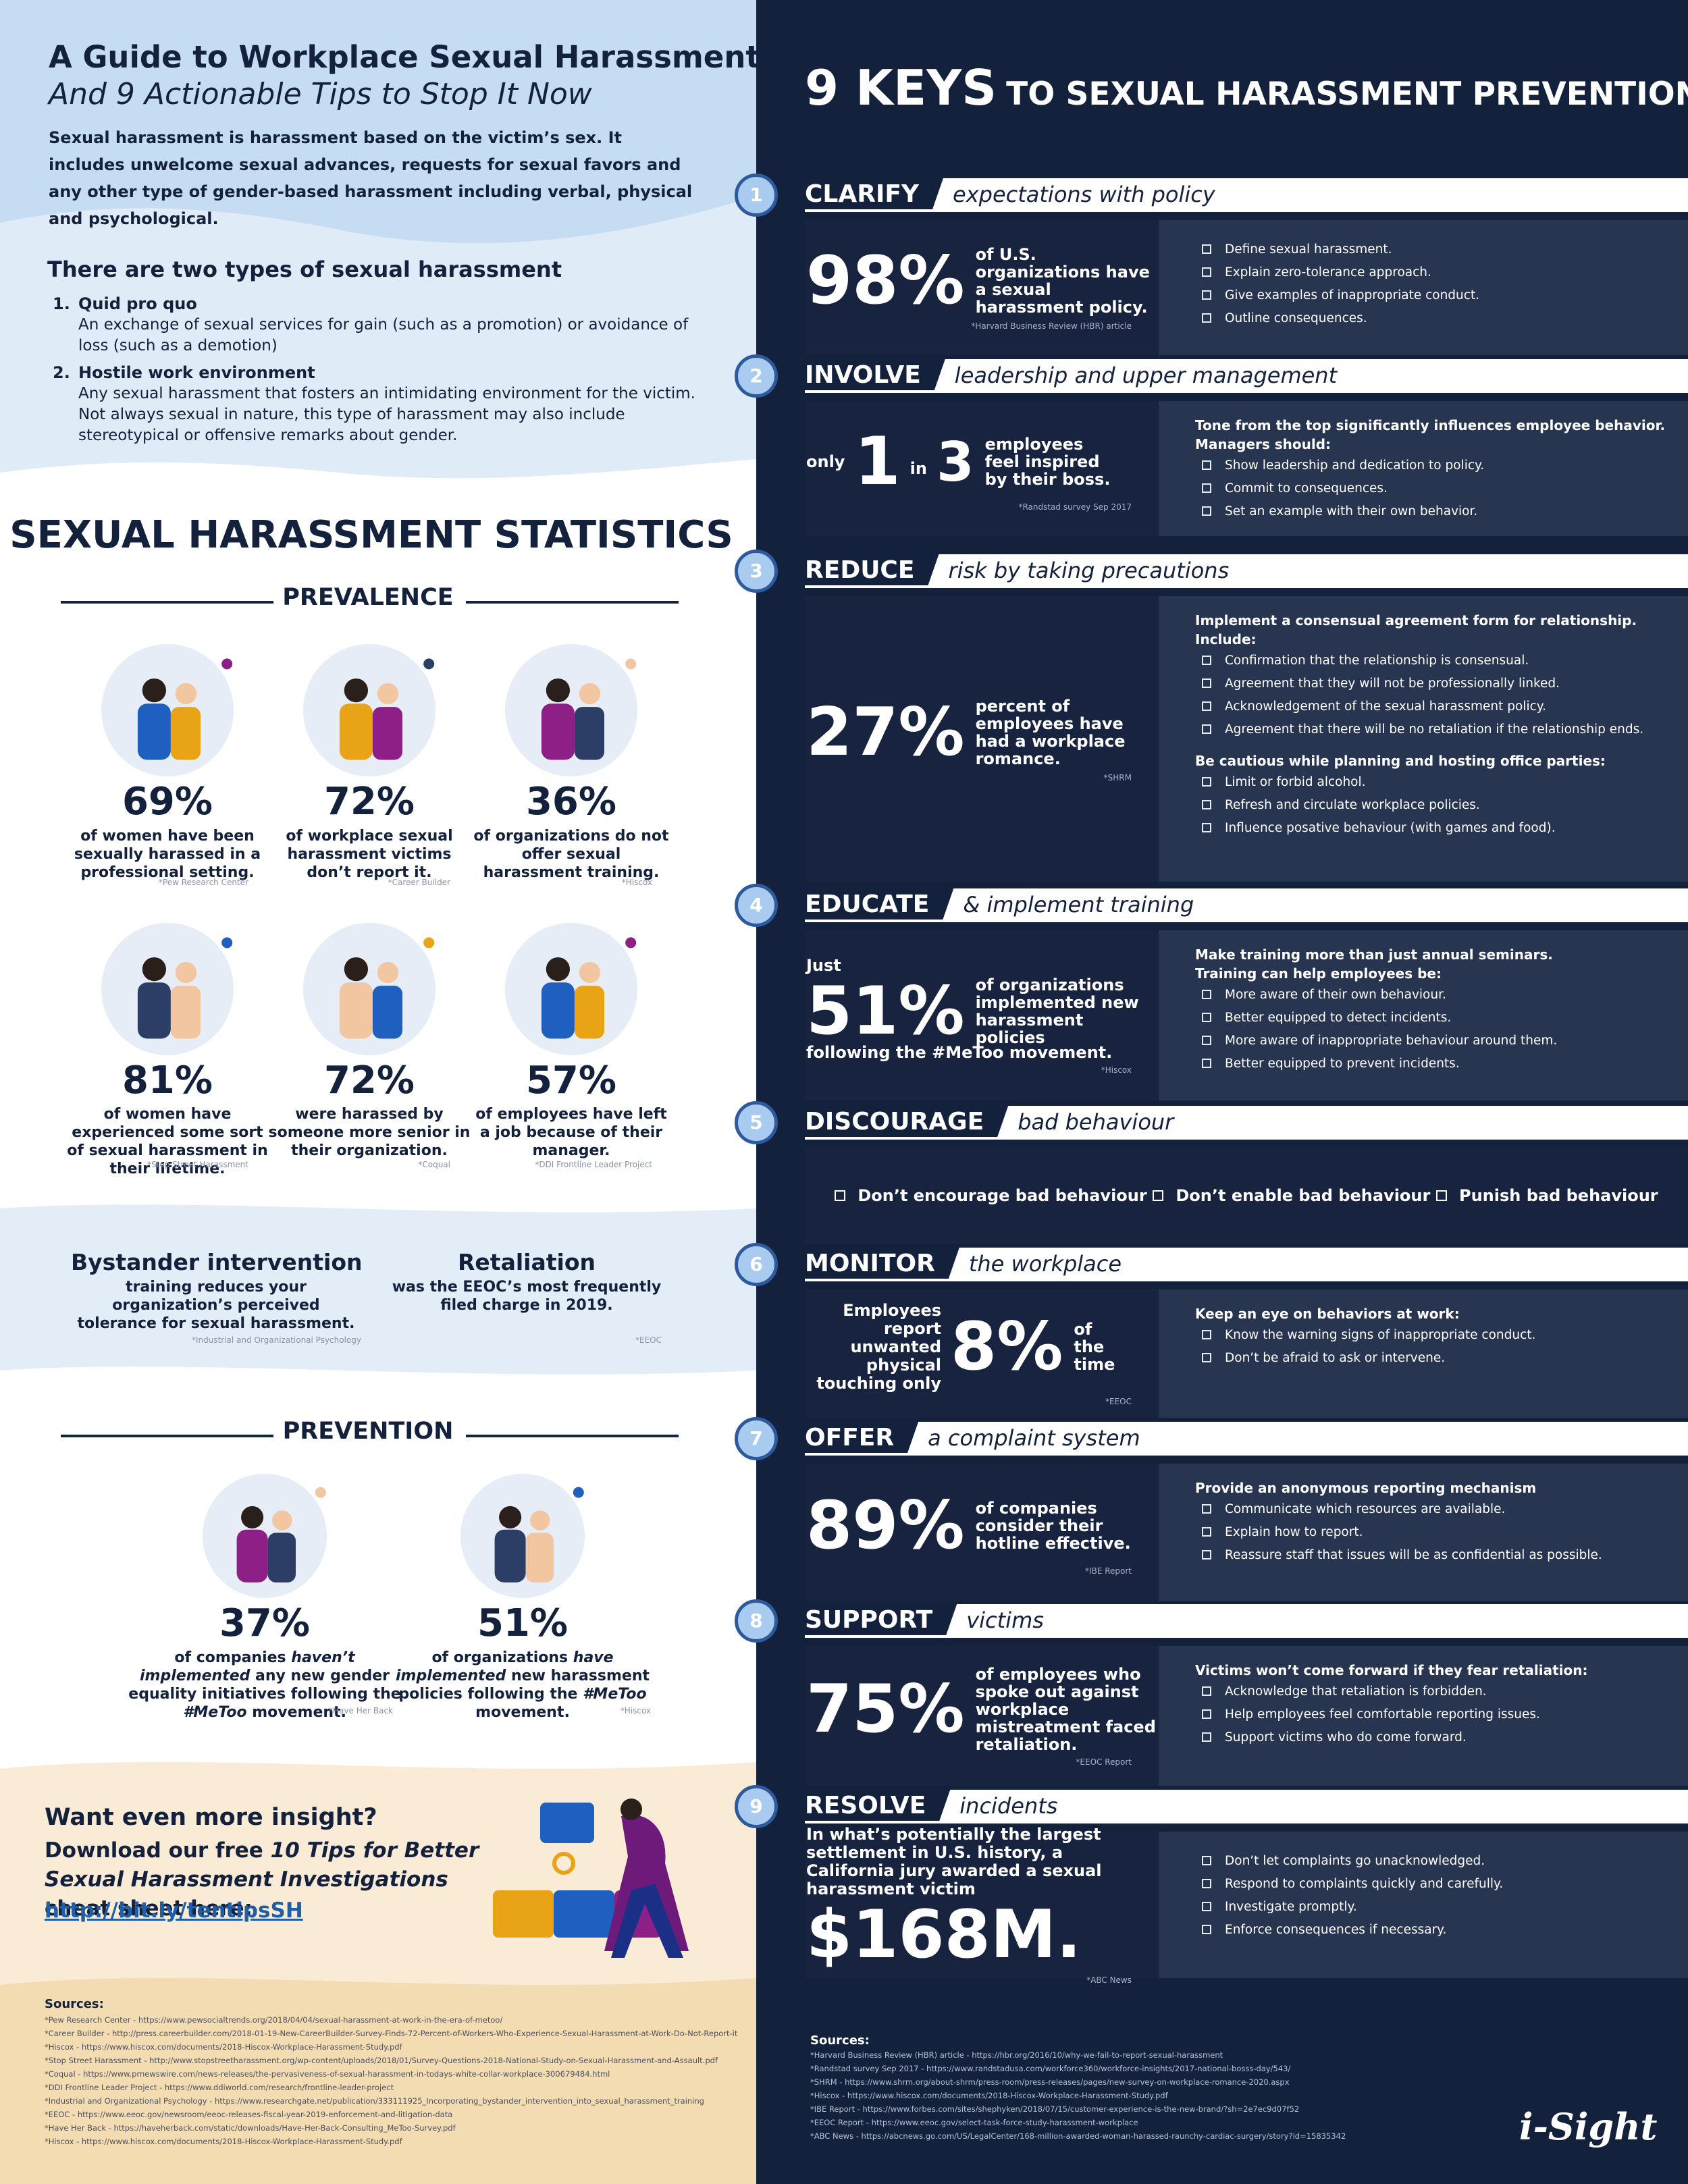  What do you see at coordinates (1346, 1737) in the screenshot?
I see `list-item-text: Support victims who do come forward.` at bounding box center [1346, 1737].